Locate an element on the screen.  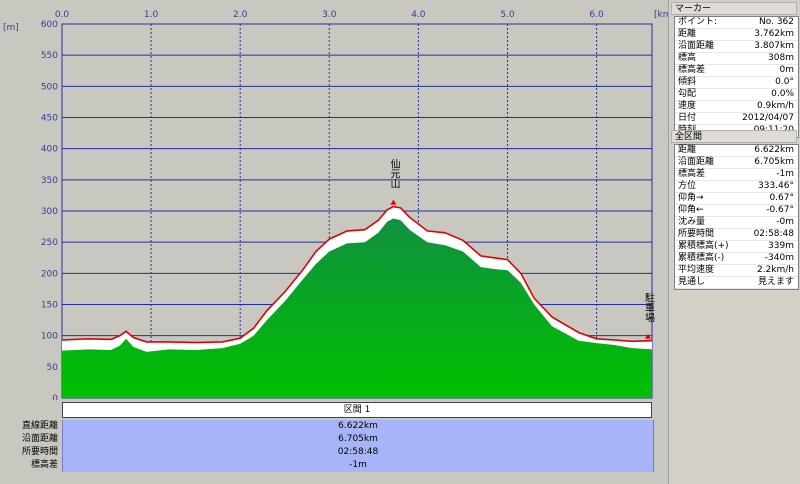
info-row: 日付 2012/04/07 is located at coordinates (736, 119).